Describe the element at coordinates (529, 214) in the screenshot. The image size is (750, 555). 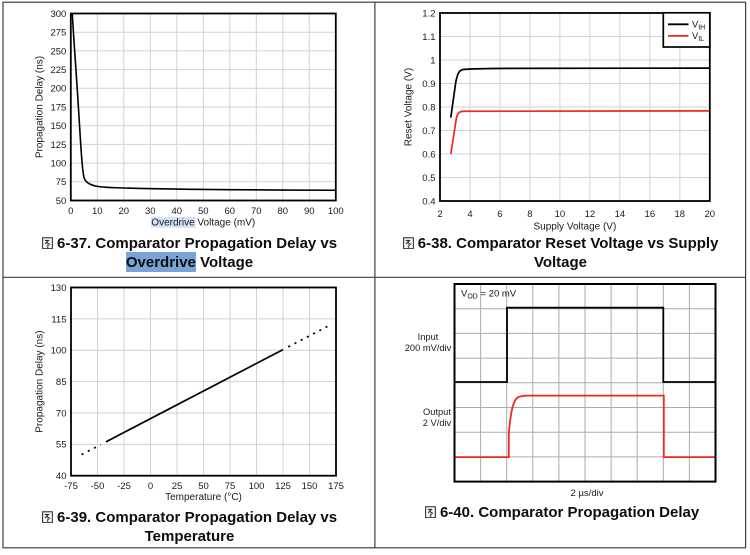
I see `svg-text: 8` at that location.